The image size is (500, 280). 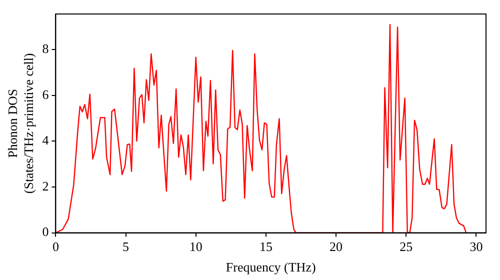 I want to click on y-axis-title: Phonon DOS (States/THz·primitive cell), so click(x=20, y=123).